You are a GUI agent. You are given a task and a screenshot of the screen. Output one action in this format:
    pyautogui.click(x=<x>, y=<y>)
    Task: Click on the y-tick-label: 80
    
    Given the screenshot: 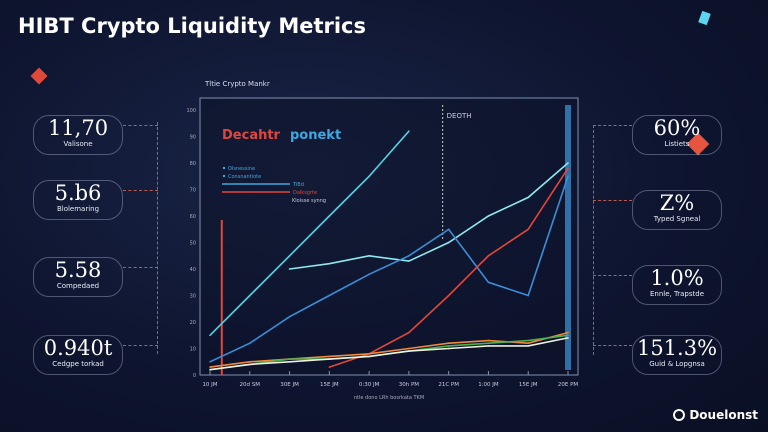 What is the action you would take?
    pyautogui.click(x=193, y=164)
    